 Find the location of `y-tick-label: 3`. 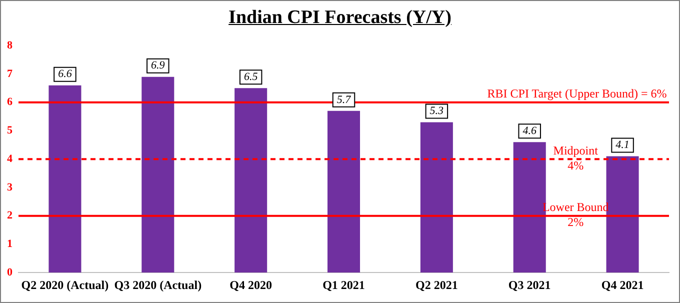

y-tick-label: 3 is located at coordinates (10, 187).